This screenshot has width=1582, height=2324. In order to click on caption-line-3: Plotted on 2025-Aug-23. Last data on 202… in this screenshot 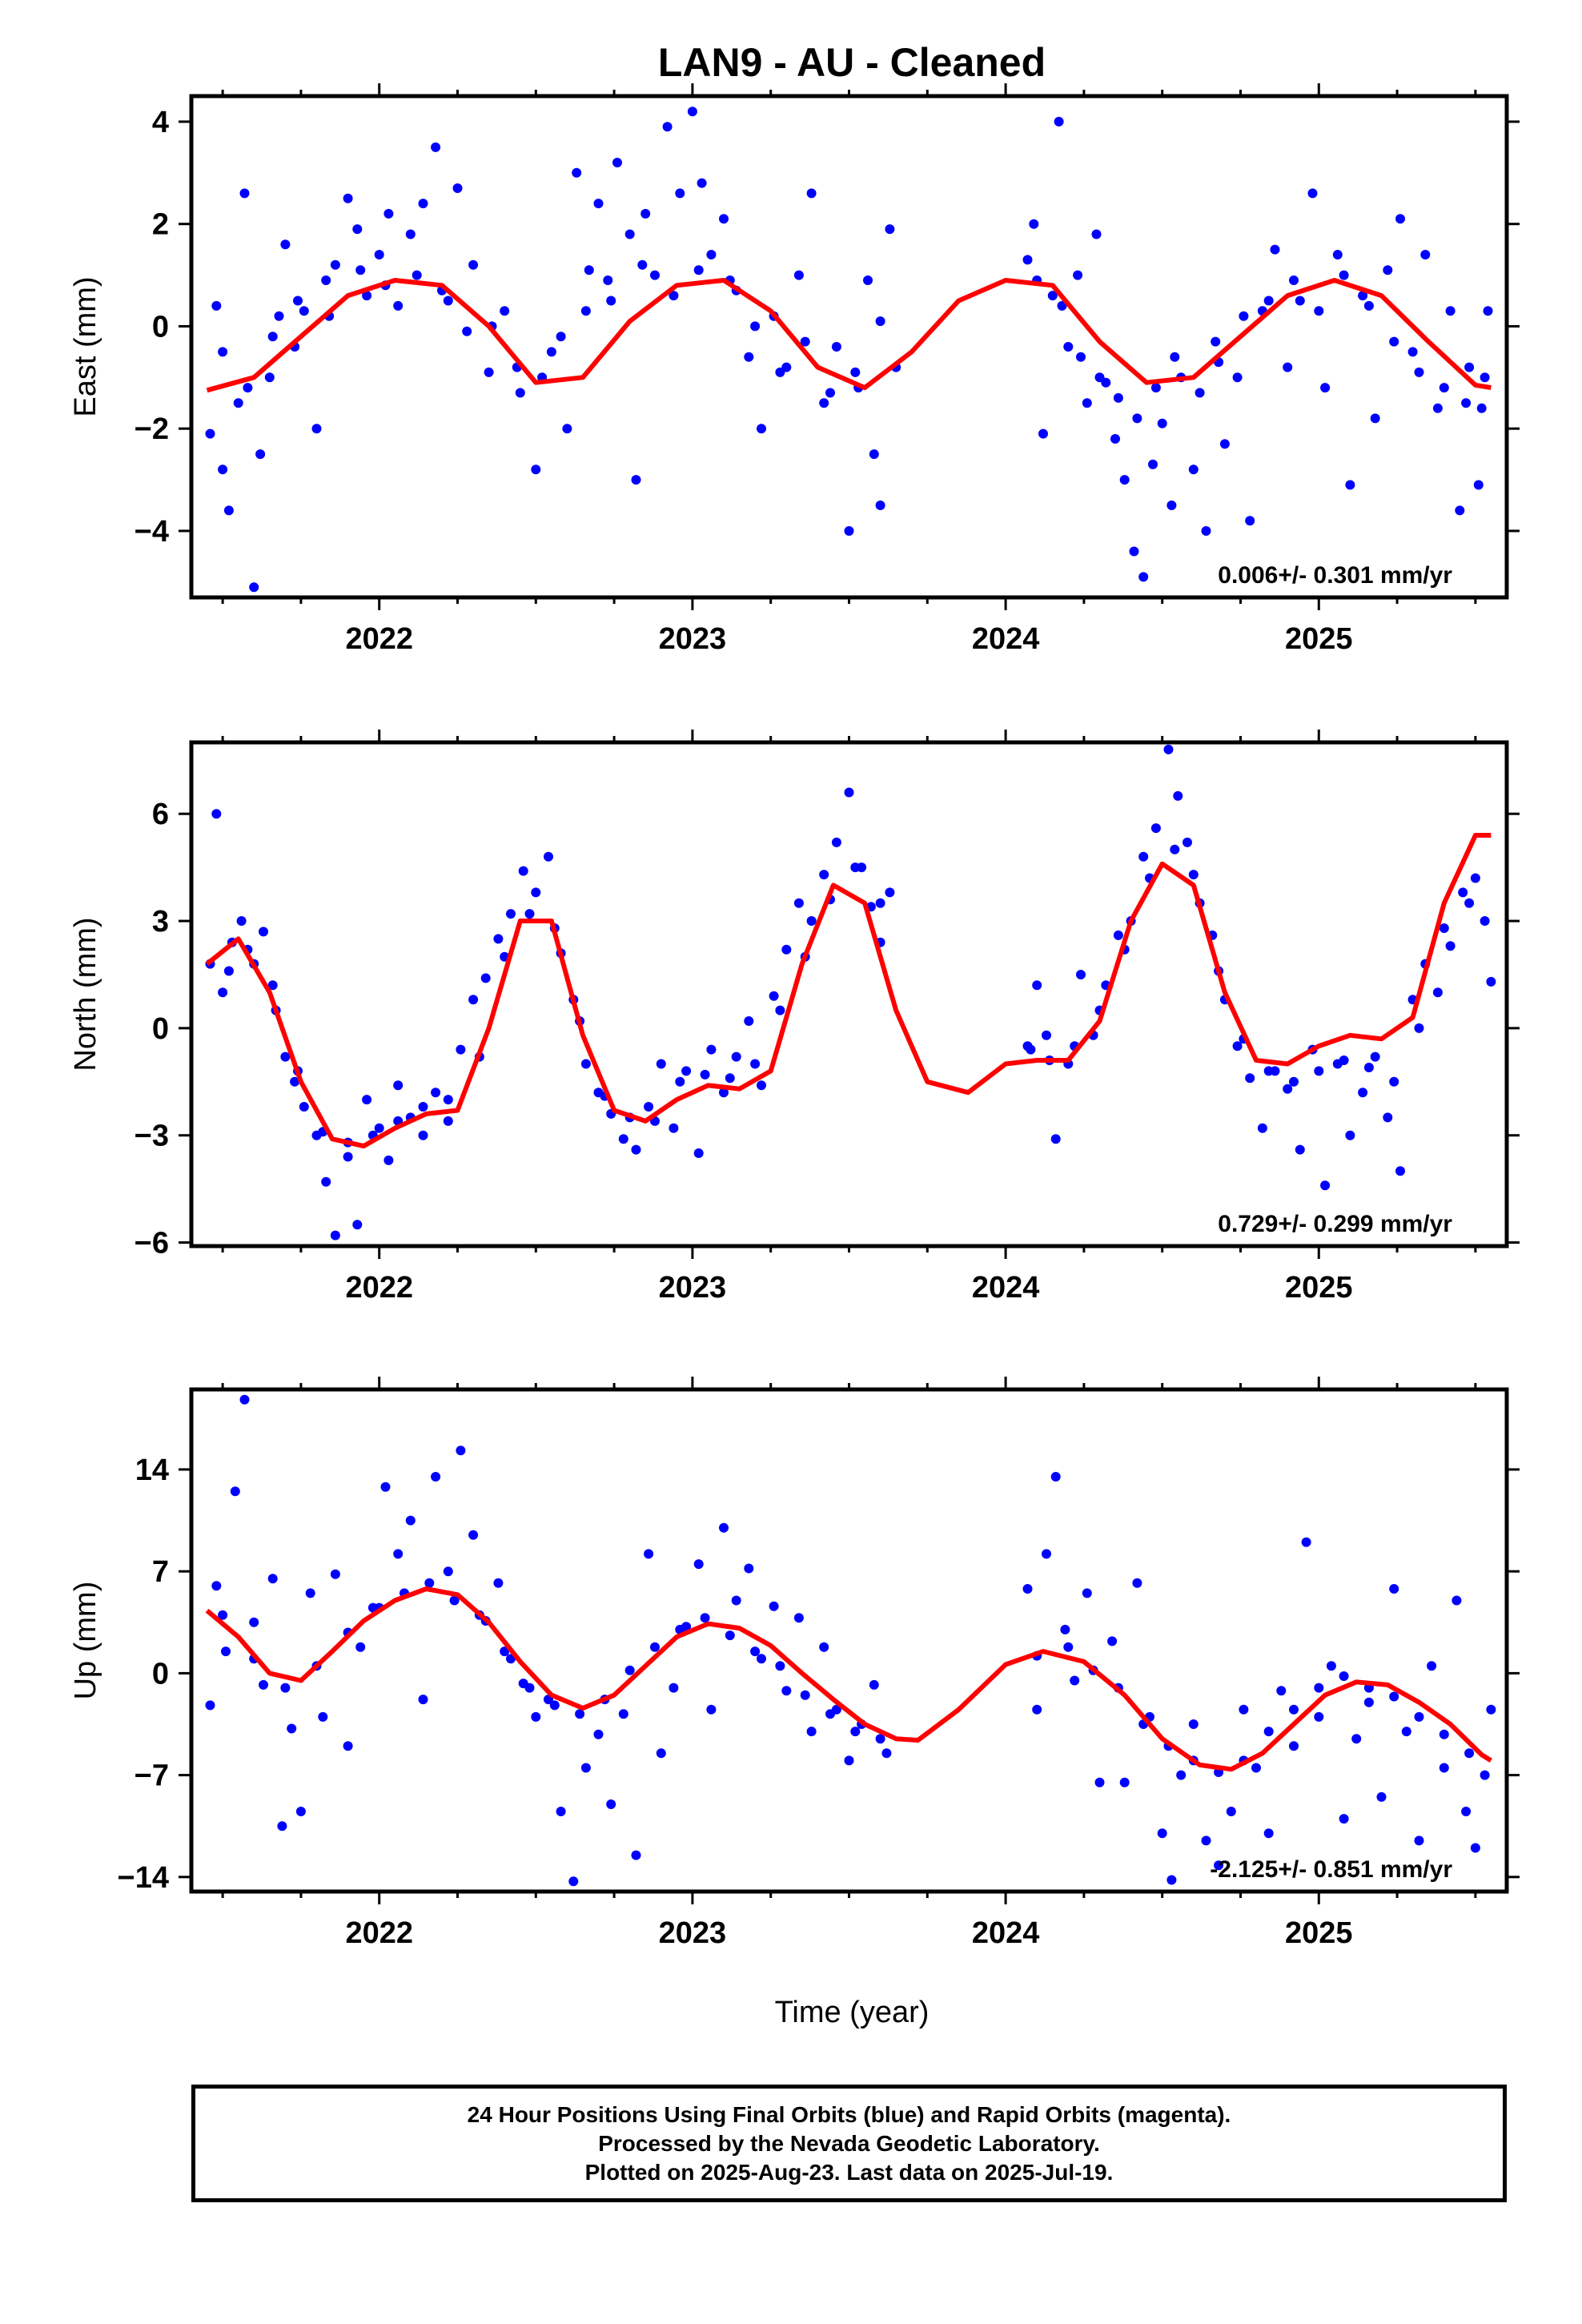, I will do `click(849, 2172)`.